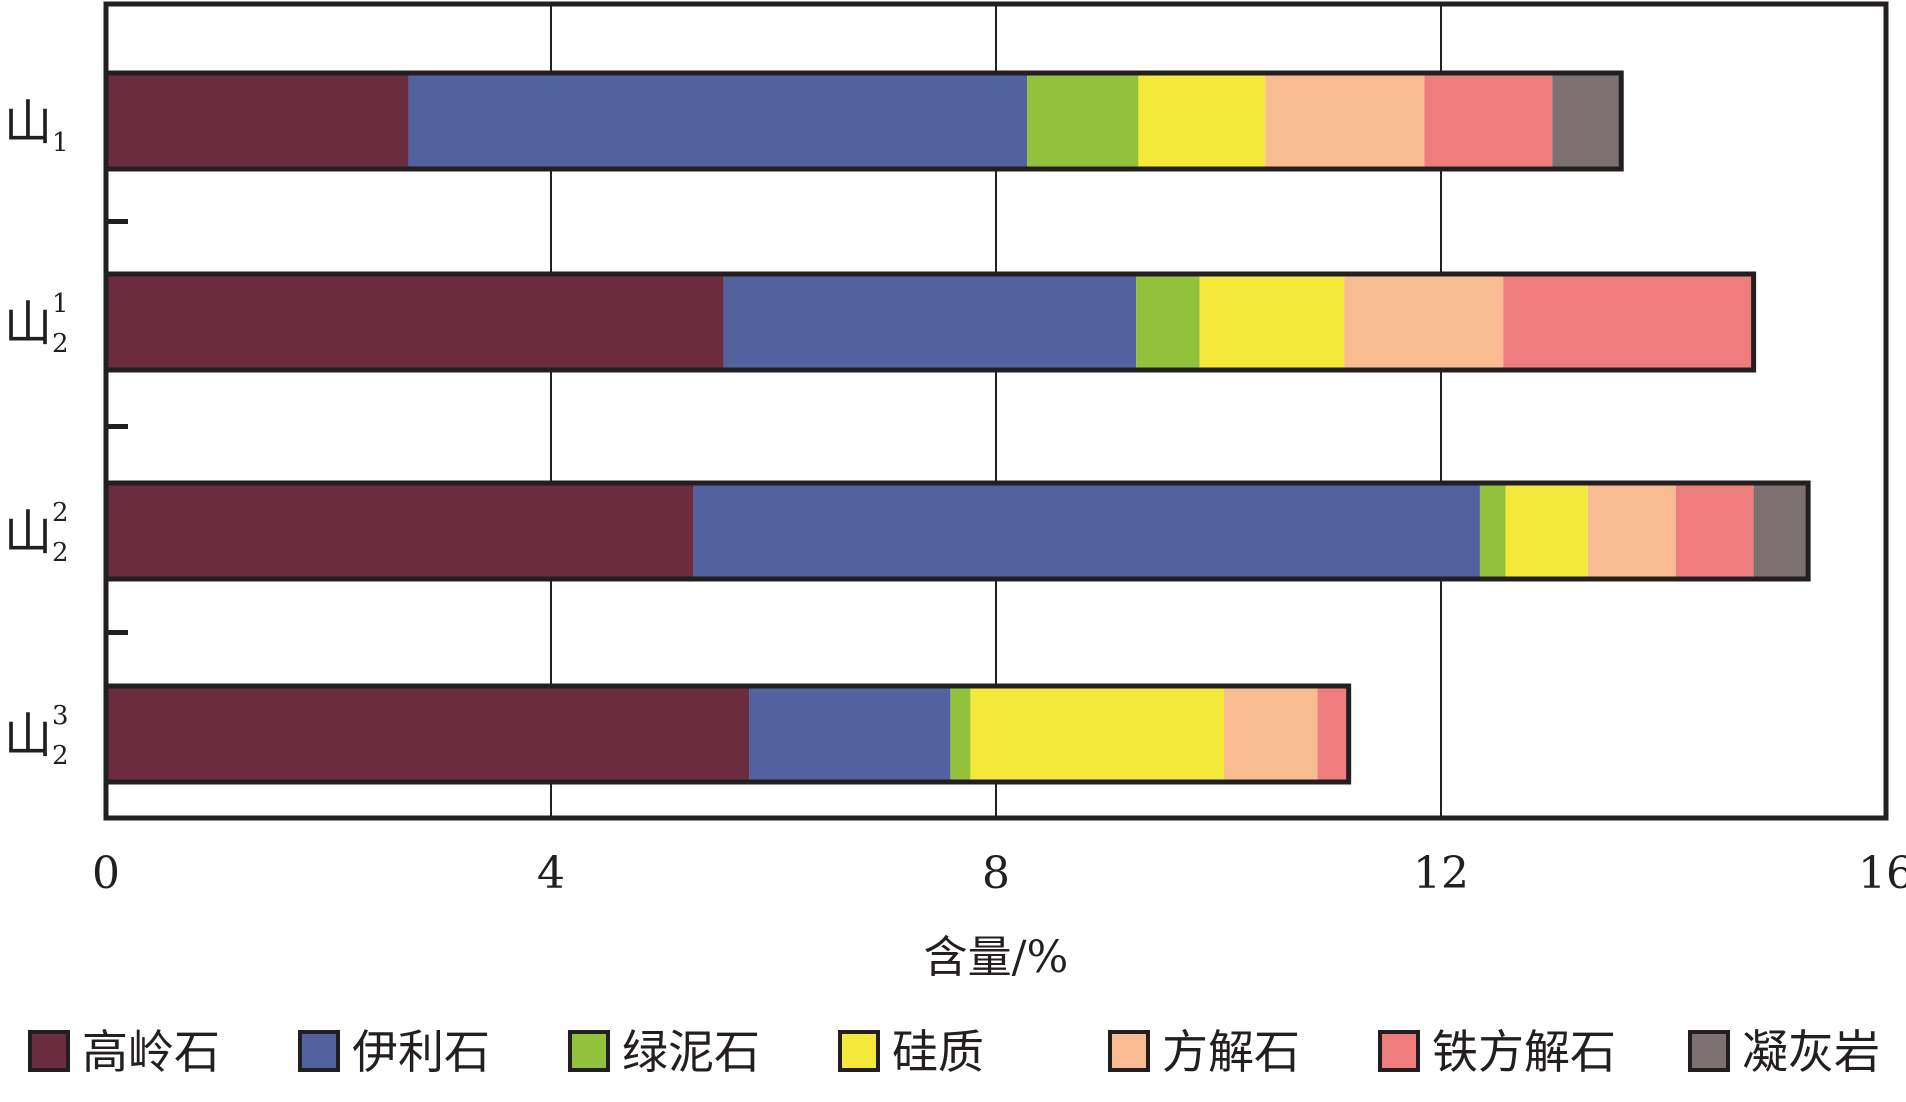 Image resolution: width=1906 pixels, height=1102 pixels. I want to click on y-category-sup-3: 3, so click(60, 716).